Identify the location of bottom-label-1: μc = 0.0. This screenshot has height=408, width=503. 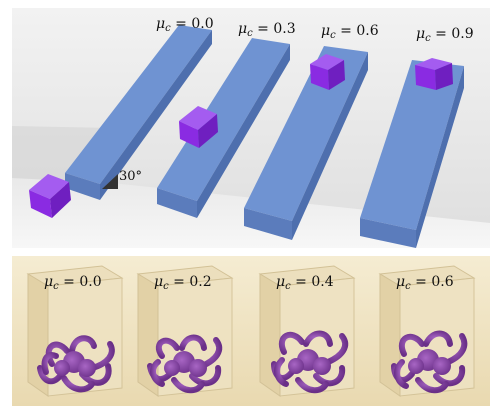
(73, 283).